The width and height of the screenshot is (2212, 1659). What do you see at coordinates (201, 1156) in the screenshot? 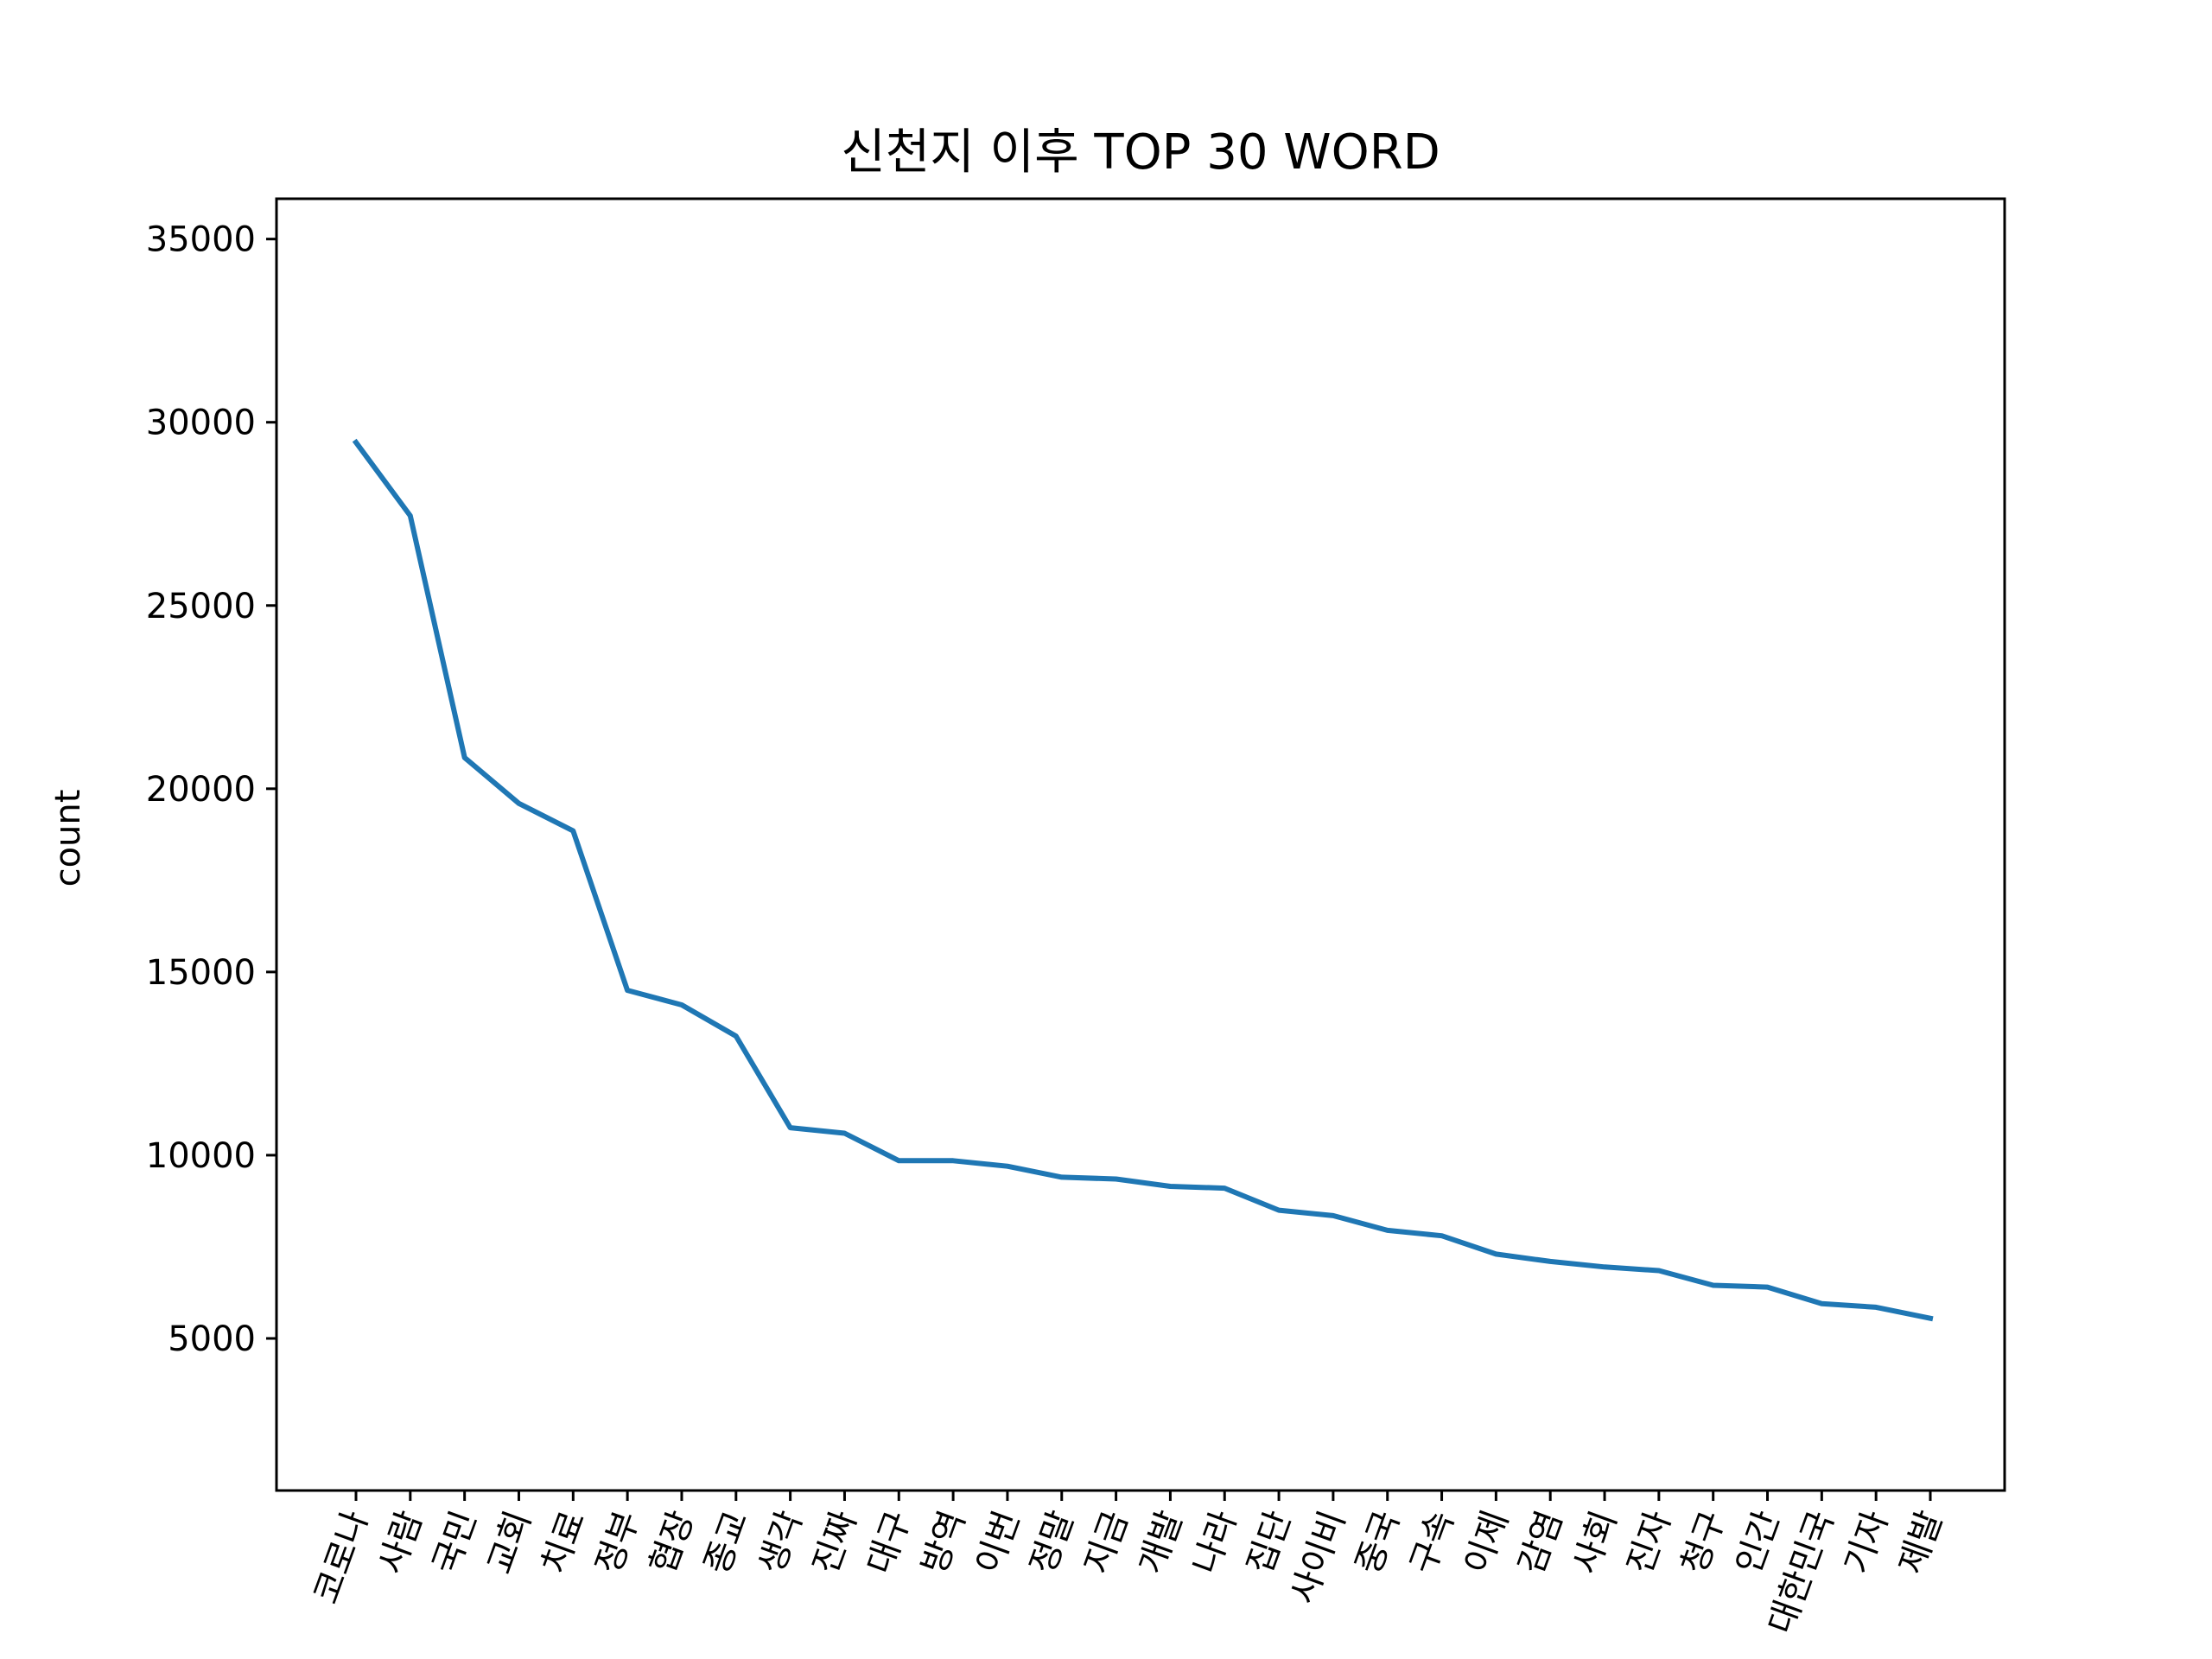
I see `y-tick-label: 10000` at bounding box center [201, 1156].